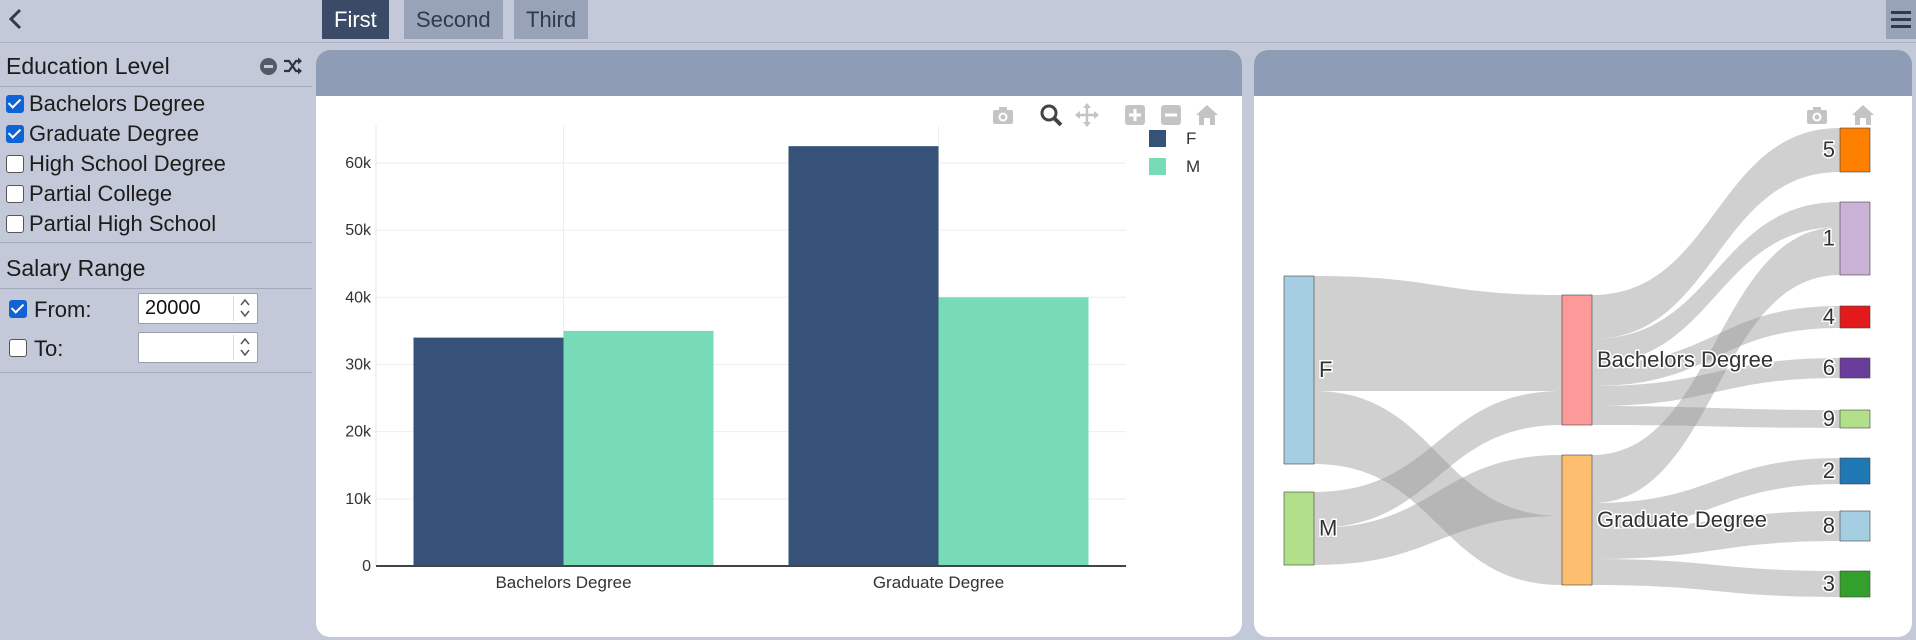 This screenshot has width=1916, height=640. I want to click on education-level-header: Education Level, so click(156, 65).